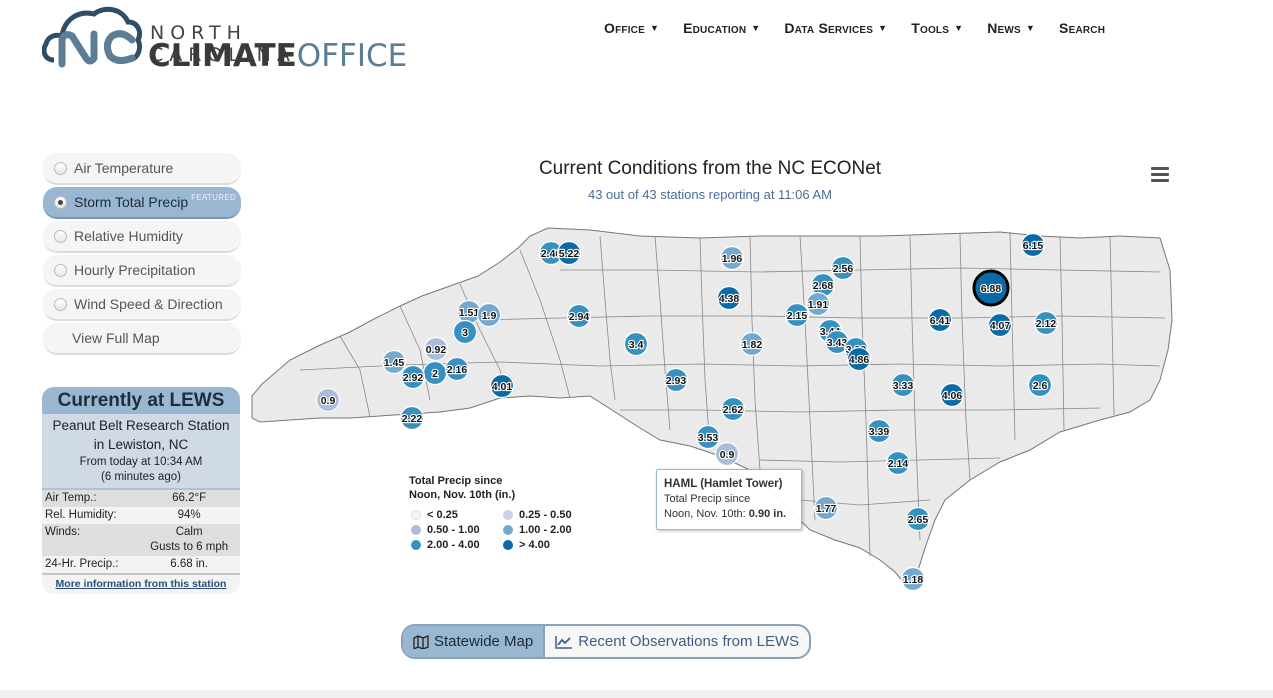 The image size is (1273, 698). What do you see at coordinates (654, 28) in the screenshot?
I see `chevron-down-icon: ▼` at bounding box center [654, 28].